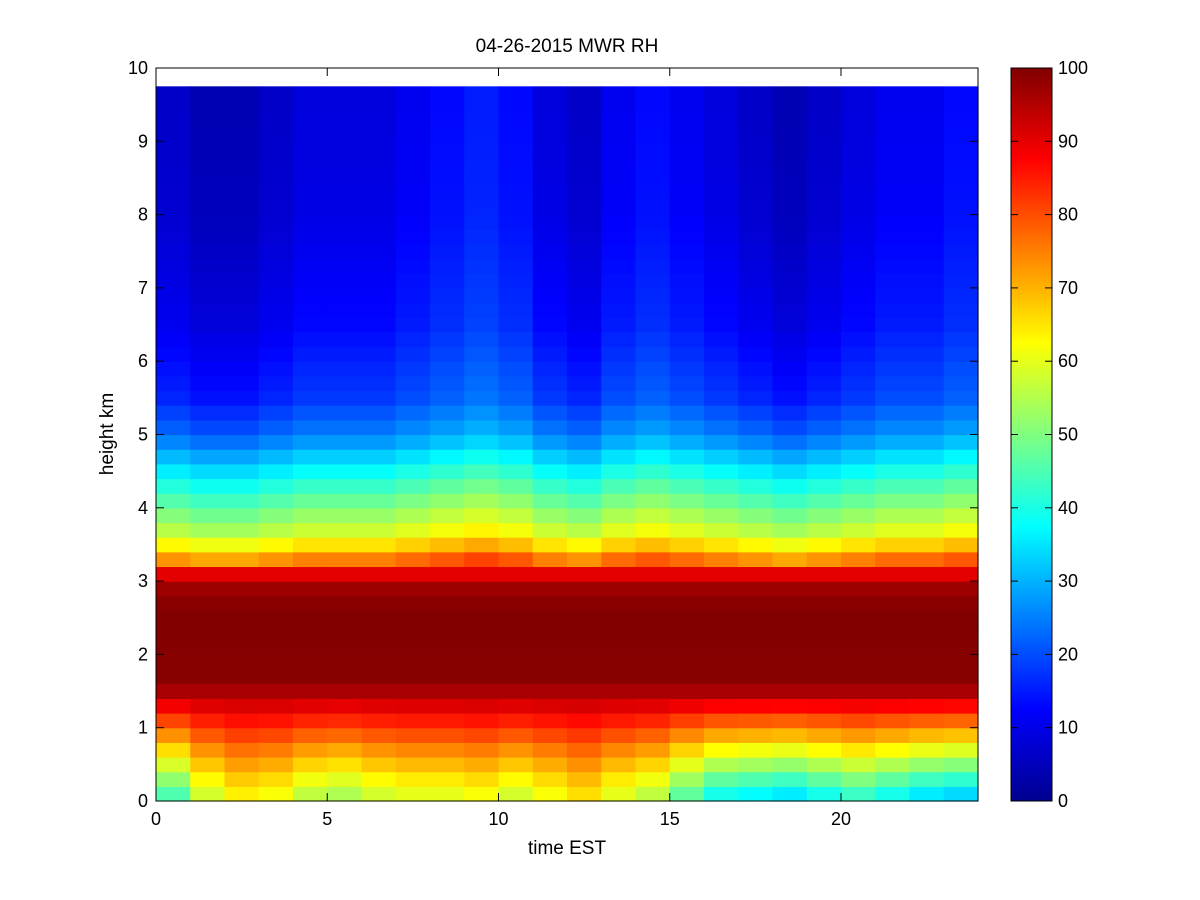 This screenshot has width=1200, height=900. What do you see at coordinates (567, 46) in the screenshot?
I see `chart-title: 04-26-2015 MWR RH` at bounding box center [567, 46].